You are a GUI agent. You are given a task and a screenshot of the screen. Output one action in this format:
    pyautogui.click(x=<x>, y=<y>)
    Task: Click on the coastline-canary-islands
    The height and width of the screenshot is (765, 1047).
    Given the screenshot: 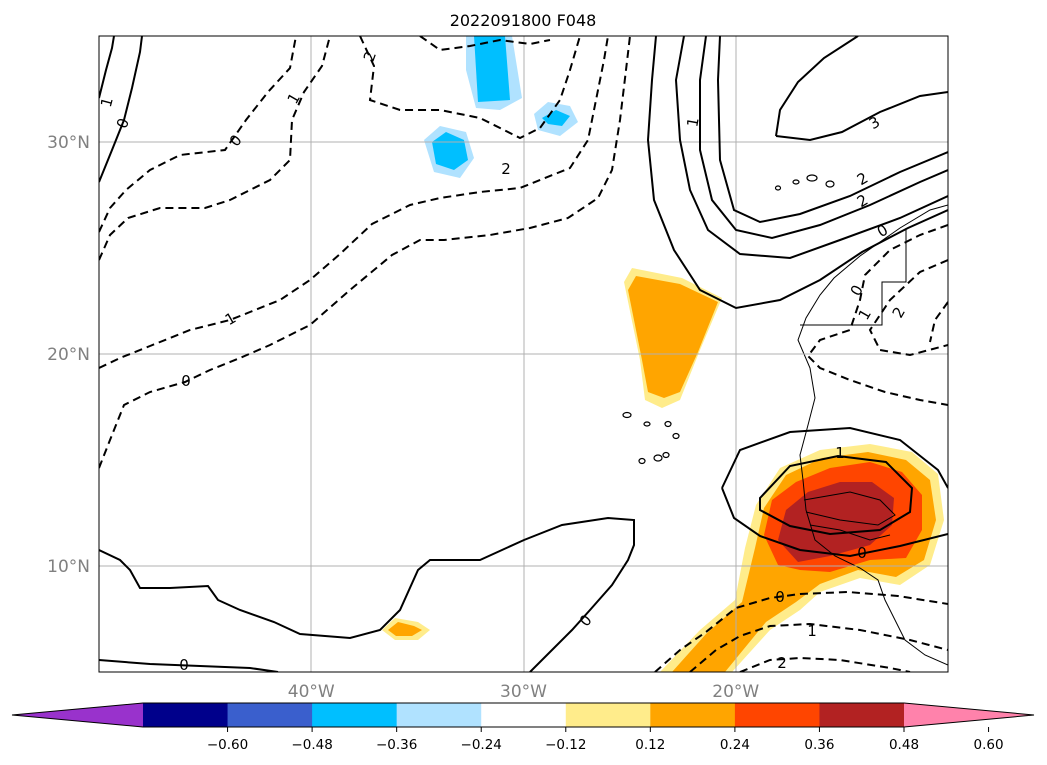 What is the action you would take?
    pyautogui.click(x=804, y=182)
    